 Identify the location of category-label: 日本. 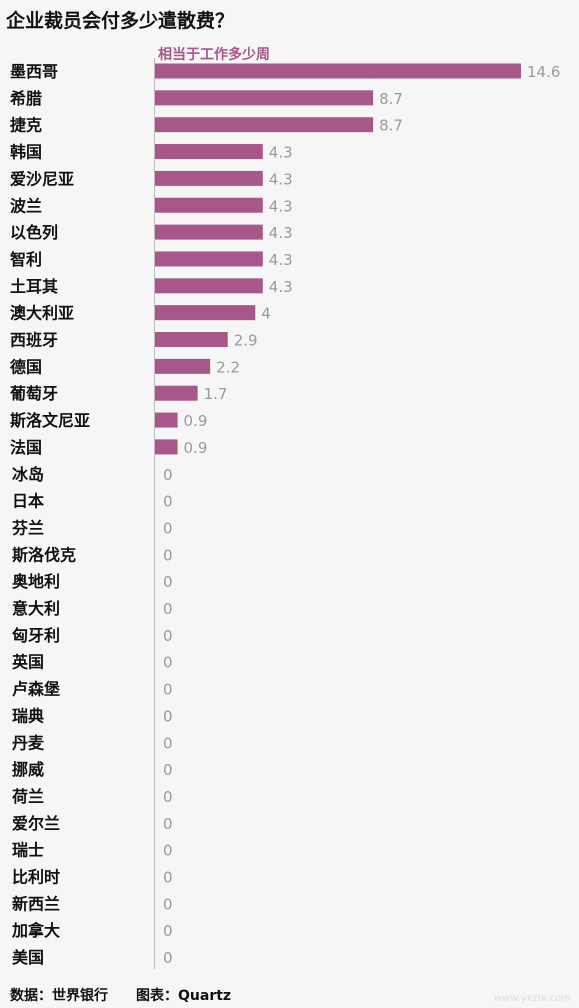
(28, 501).